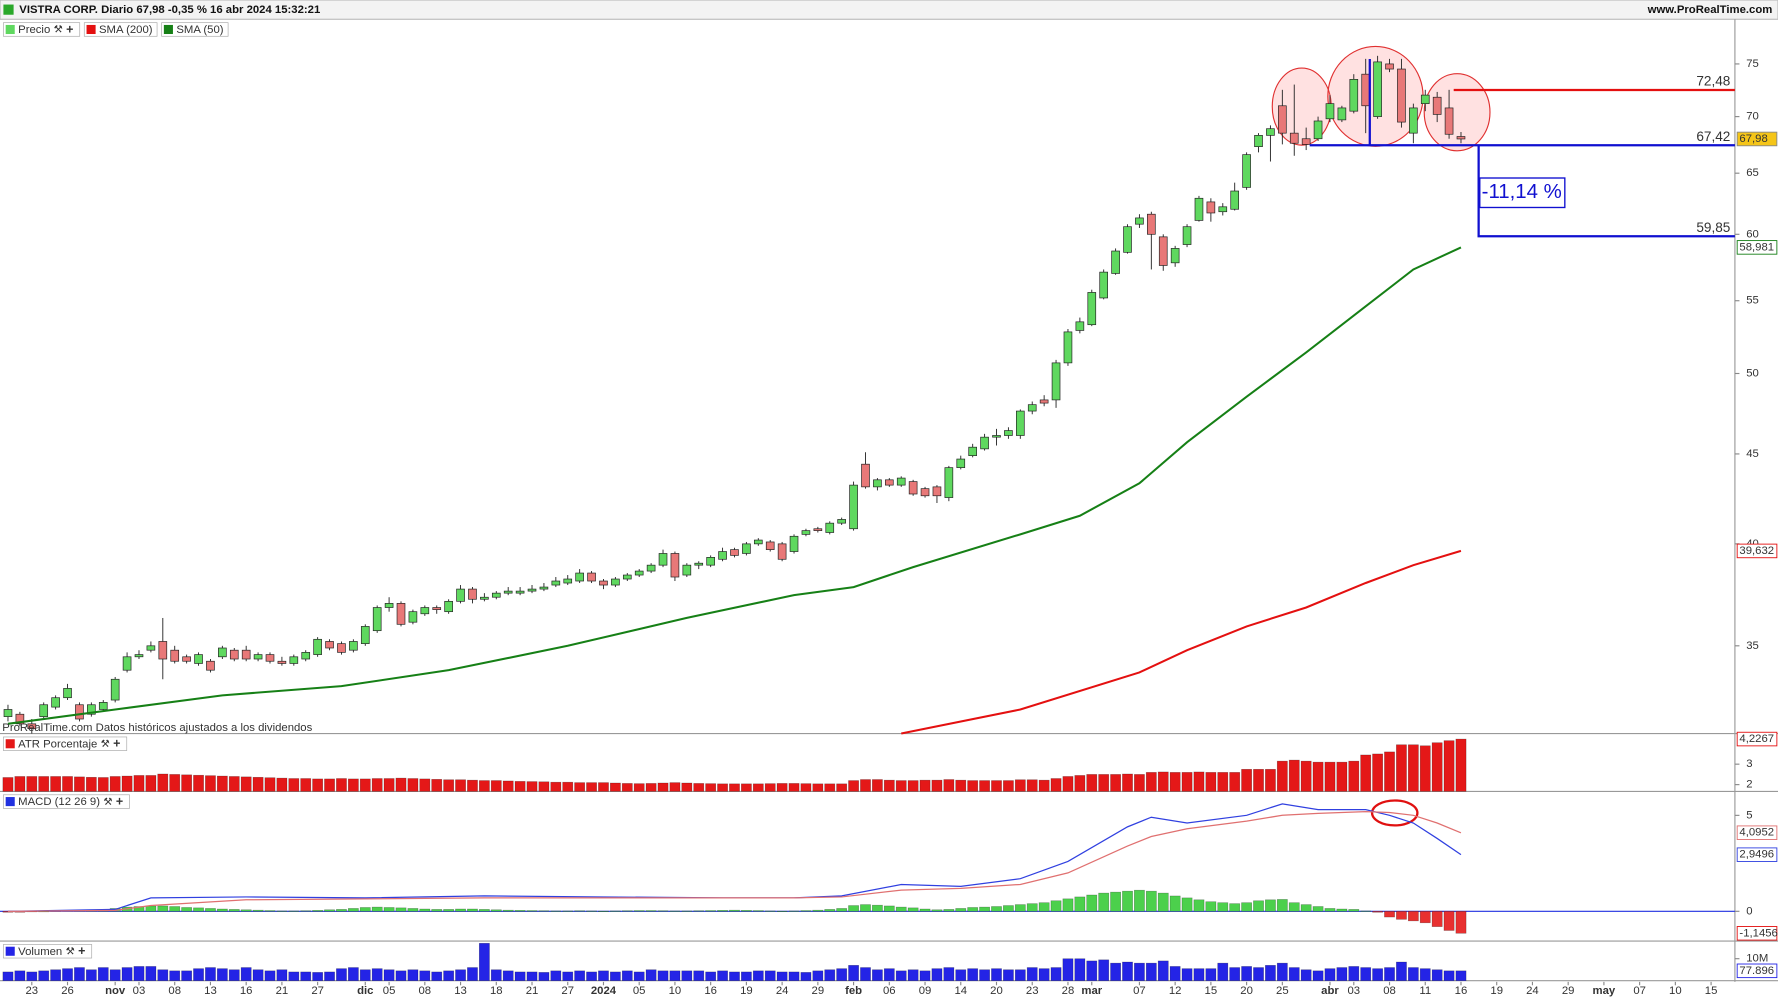 The image size is (1778, 1000). What do you see at coordinates (1713, 227) in the screenshot?
I see `level-label: 59,85` at bounding box center [1713, 227].